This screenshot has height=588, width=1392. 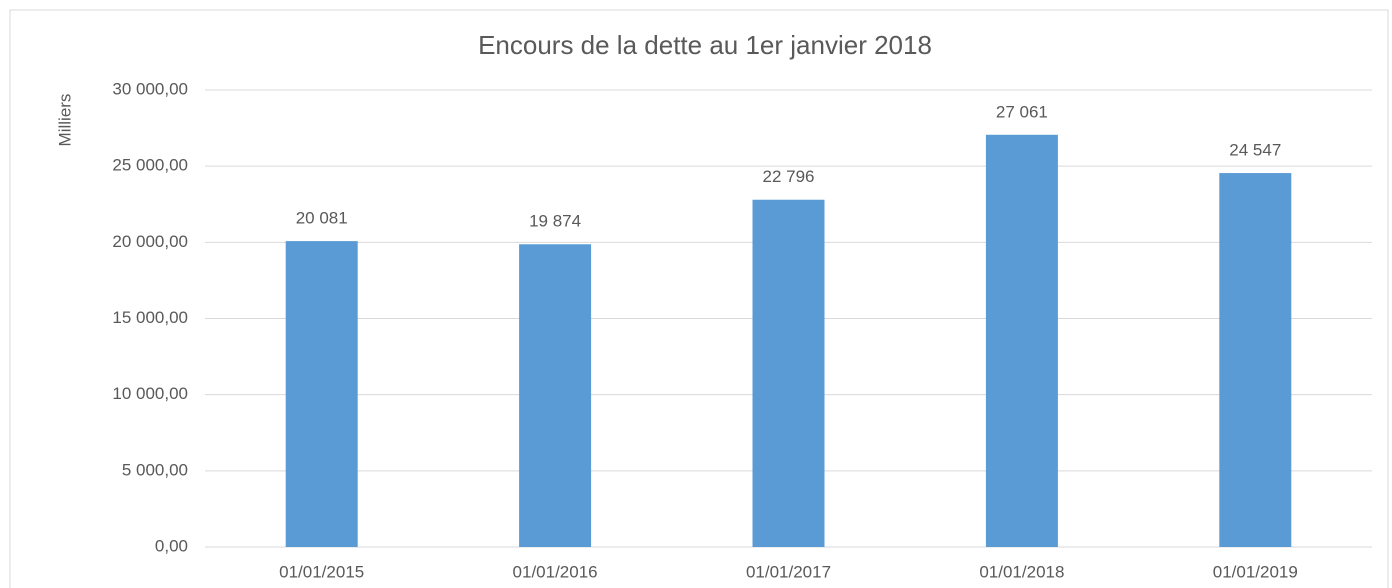 What do you see at coordinates (150, 317) in the screenshot?
I see `y-tick-label: 15 000,00` at bounding box center [150, 317].